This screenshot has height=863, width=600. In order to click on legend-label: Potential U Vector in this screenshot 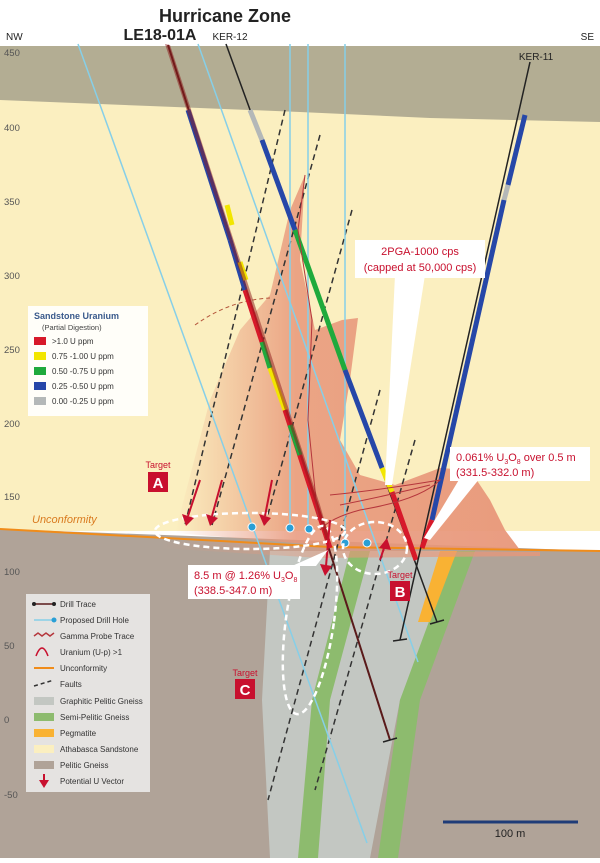, I will do `click(92, 781)`.